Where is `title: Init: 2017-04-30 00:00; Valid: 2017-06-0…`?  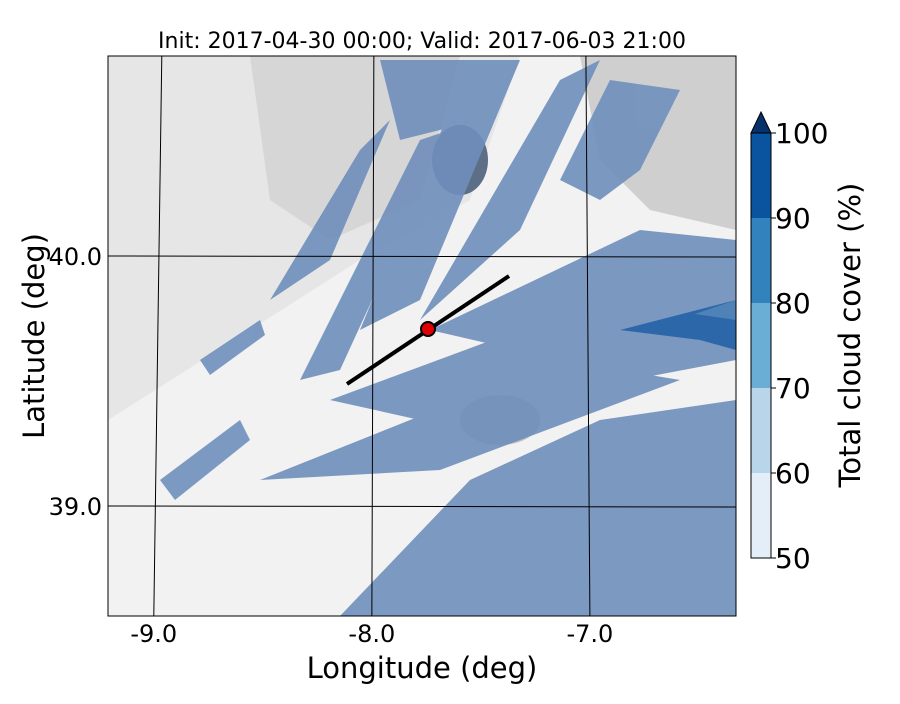
title: Init: 2017-04-30 00:00; Valid: 2017-06-0… is located at coordinates (422, 41).